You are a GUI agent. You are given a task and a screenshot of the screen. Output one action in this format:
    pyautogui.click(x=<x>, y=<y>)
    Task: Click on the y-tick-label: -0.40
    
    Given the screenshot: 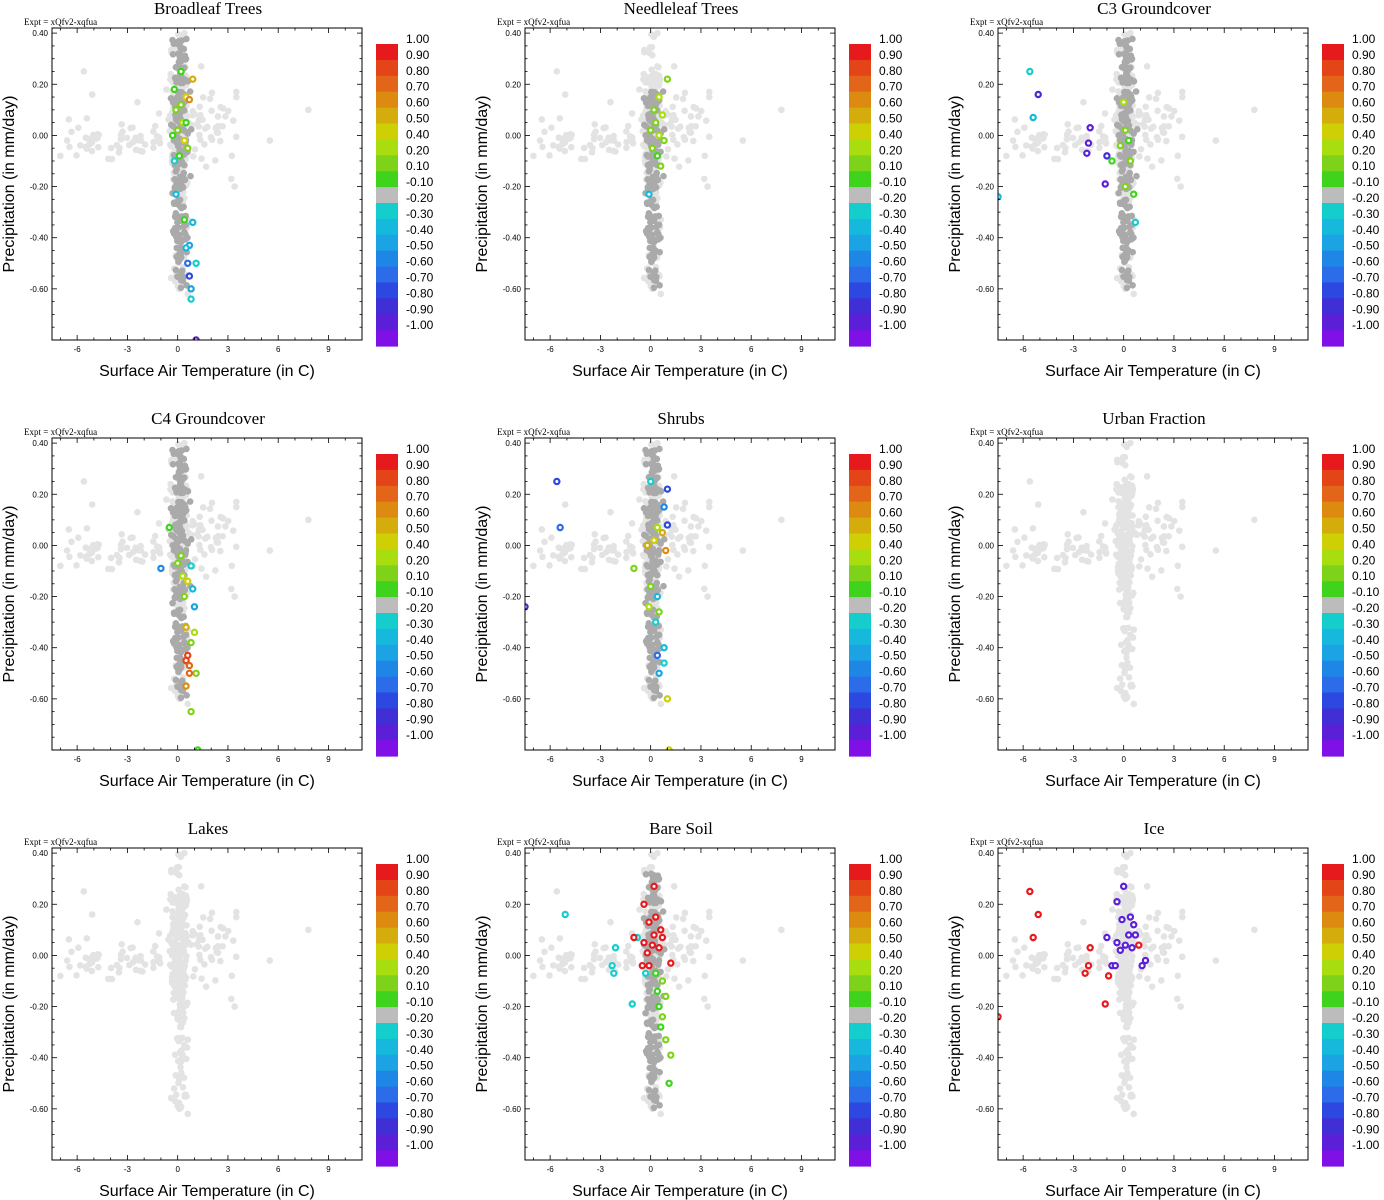 What is the action you would take?
    pyautogui.click(x=512, y=238)
    